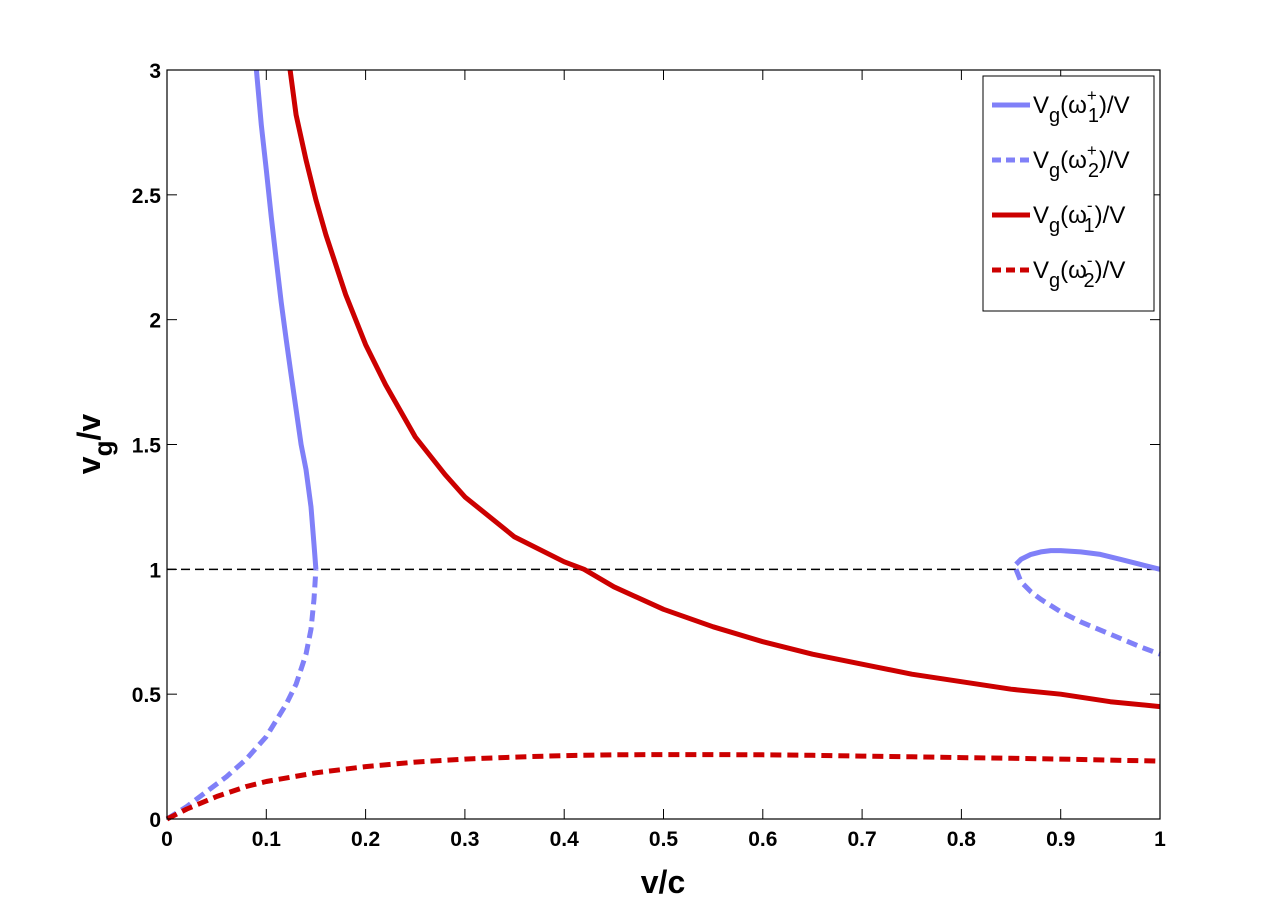  Describe the element at coordinates (155, 71) in the screenshot. I see `y-tick-label: 3` at that location.